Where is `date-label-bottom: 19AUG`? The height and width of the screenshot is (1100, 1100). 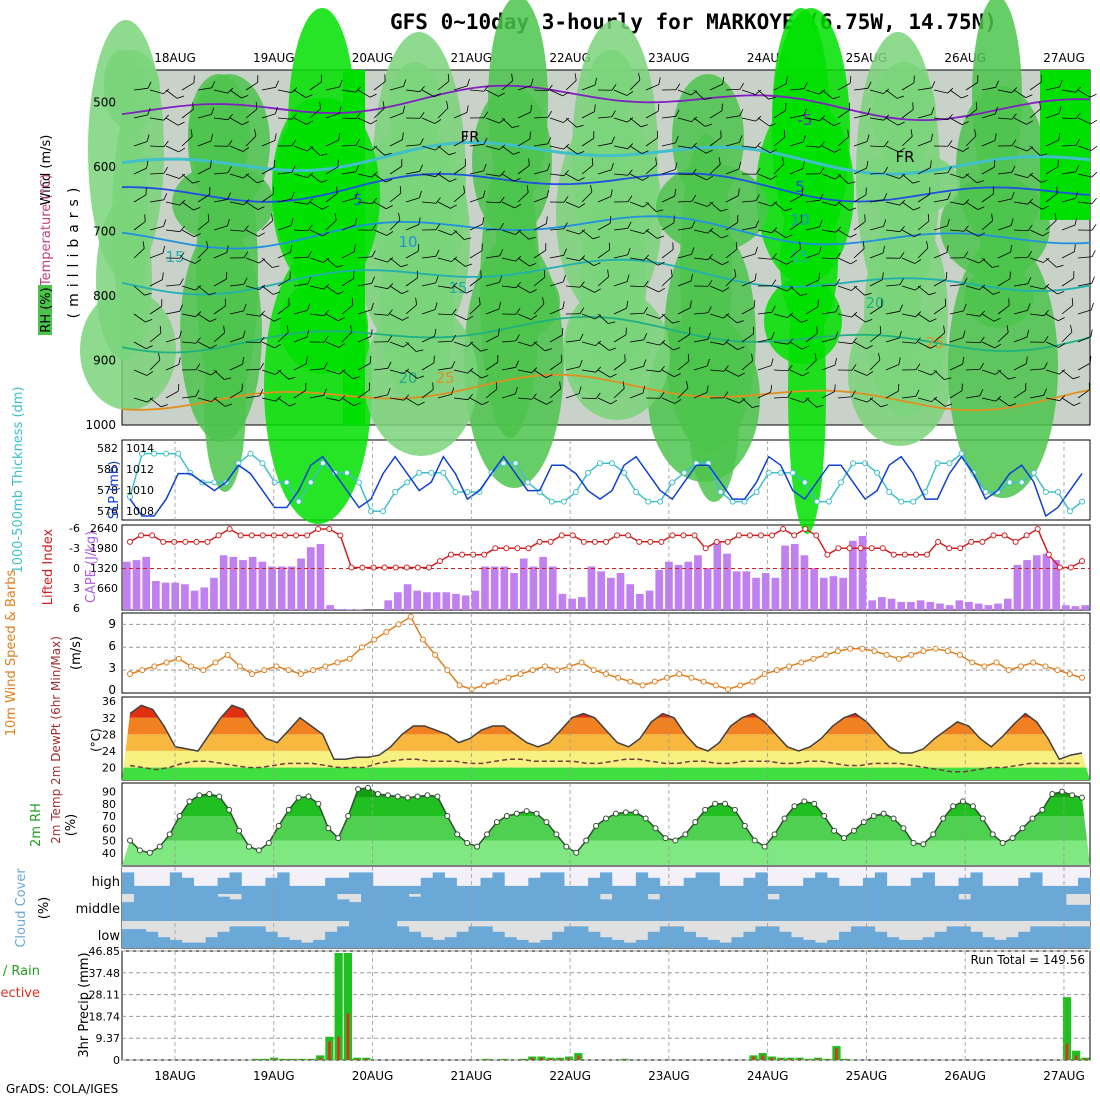
date-label-bottom: 19AUG is located at coordinates (274, 1076).